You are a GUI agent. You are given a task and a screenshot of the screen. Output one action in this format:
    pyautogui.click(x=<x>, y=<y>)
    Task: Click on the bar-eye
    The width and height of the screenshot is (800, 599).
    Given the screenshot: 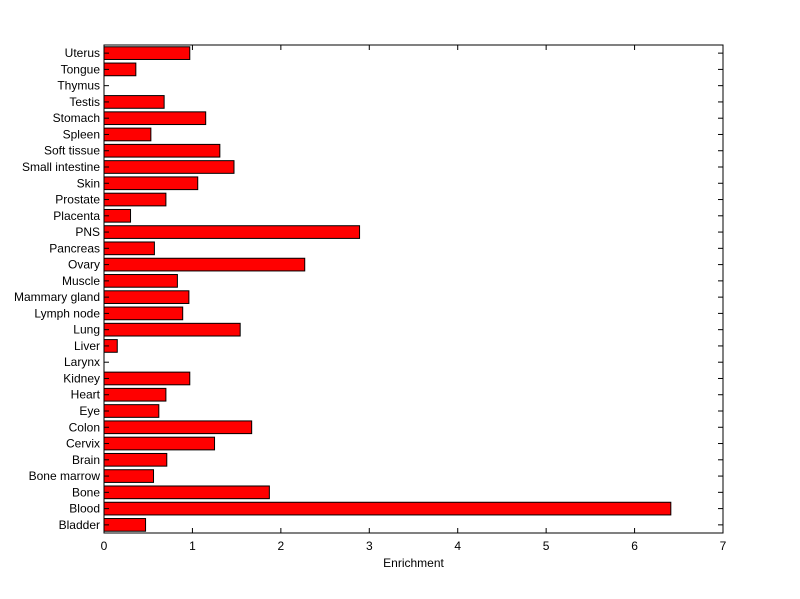 What is the action you would take?
    pyautogui.click(x=131, y=411)
    